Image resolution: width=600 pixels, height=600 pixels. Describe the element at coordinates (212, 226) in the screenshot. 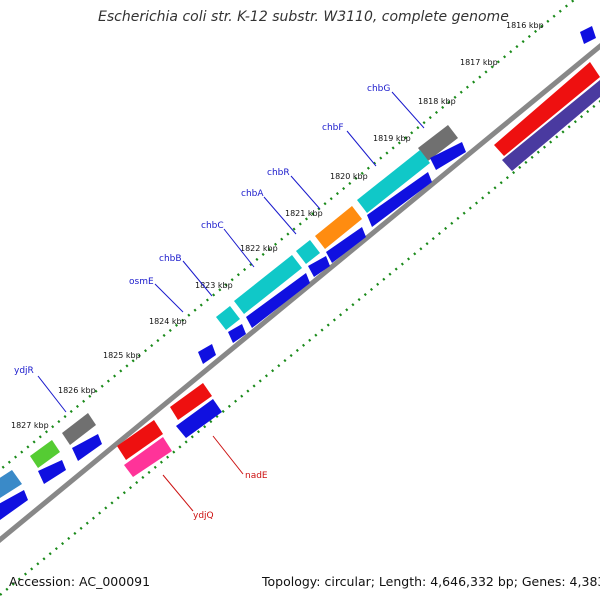

I see `gene-label-chbC: chbC` at that location.